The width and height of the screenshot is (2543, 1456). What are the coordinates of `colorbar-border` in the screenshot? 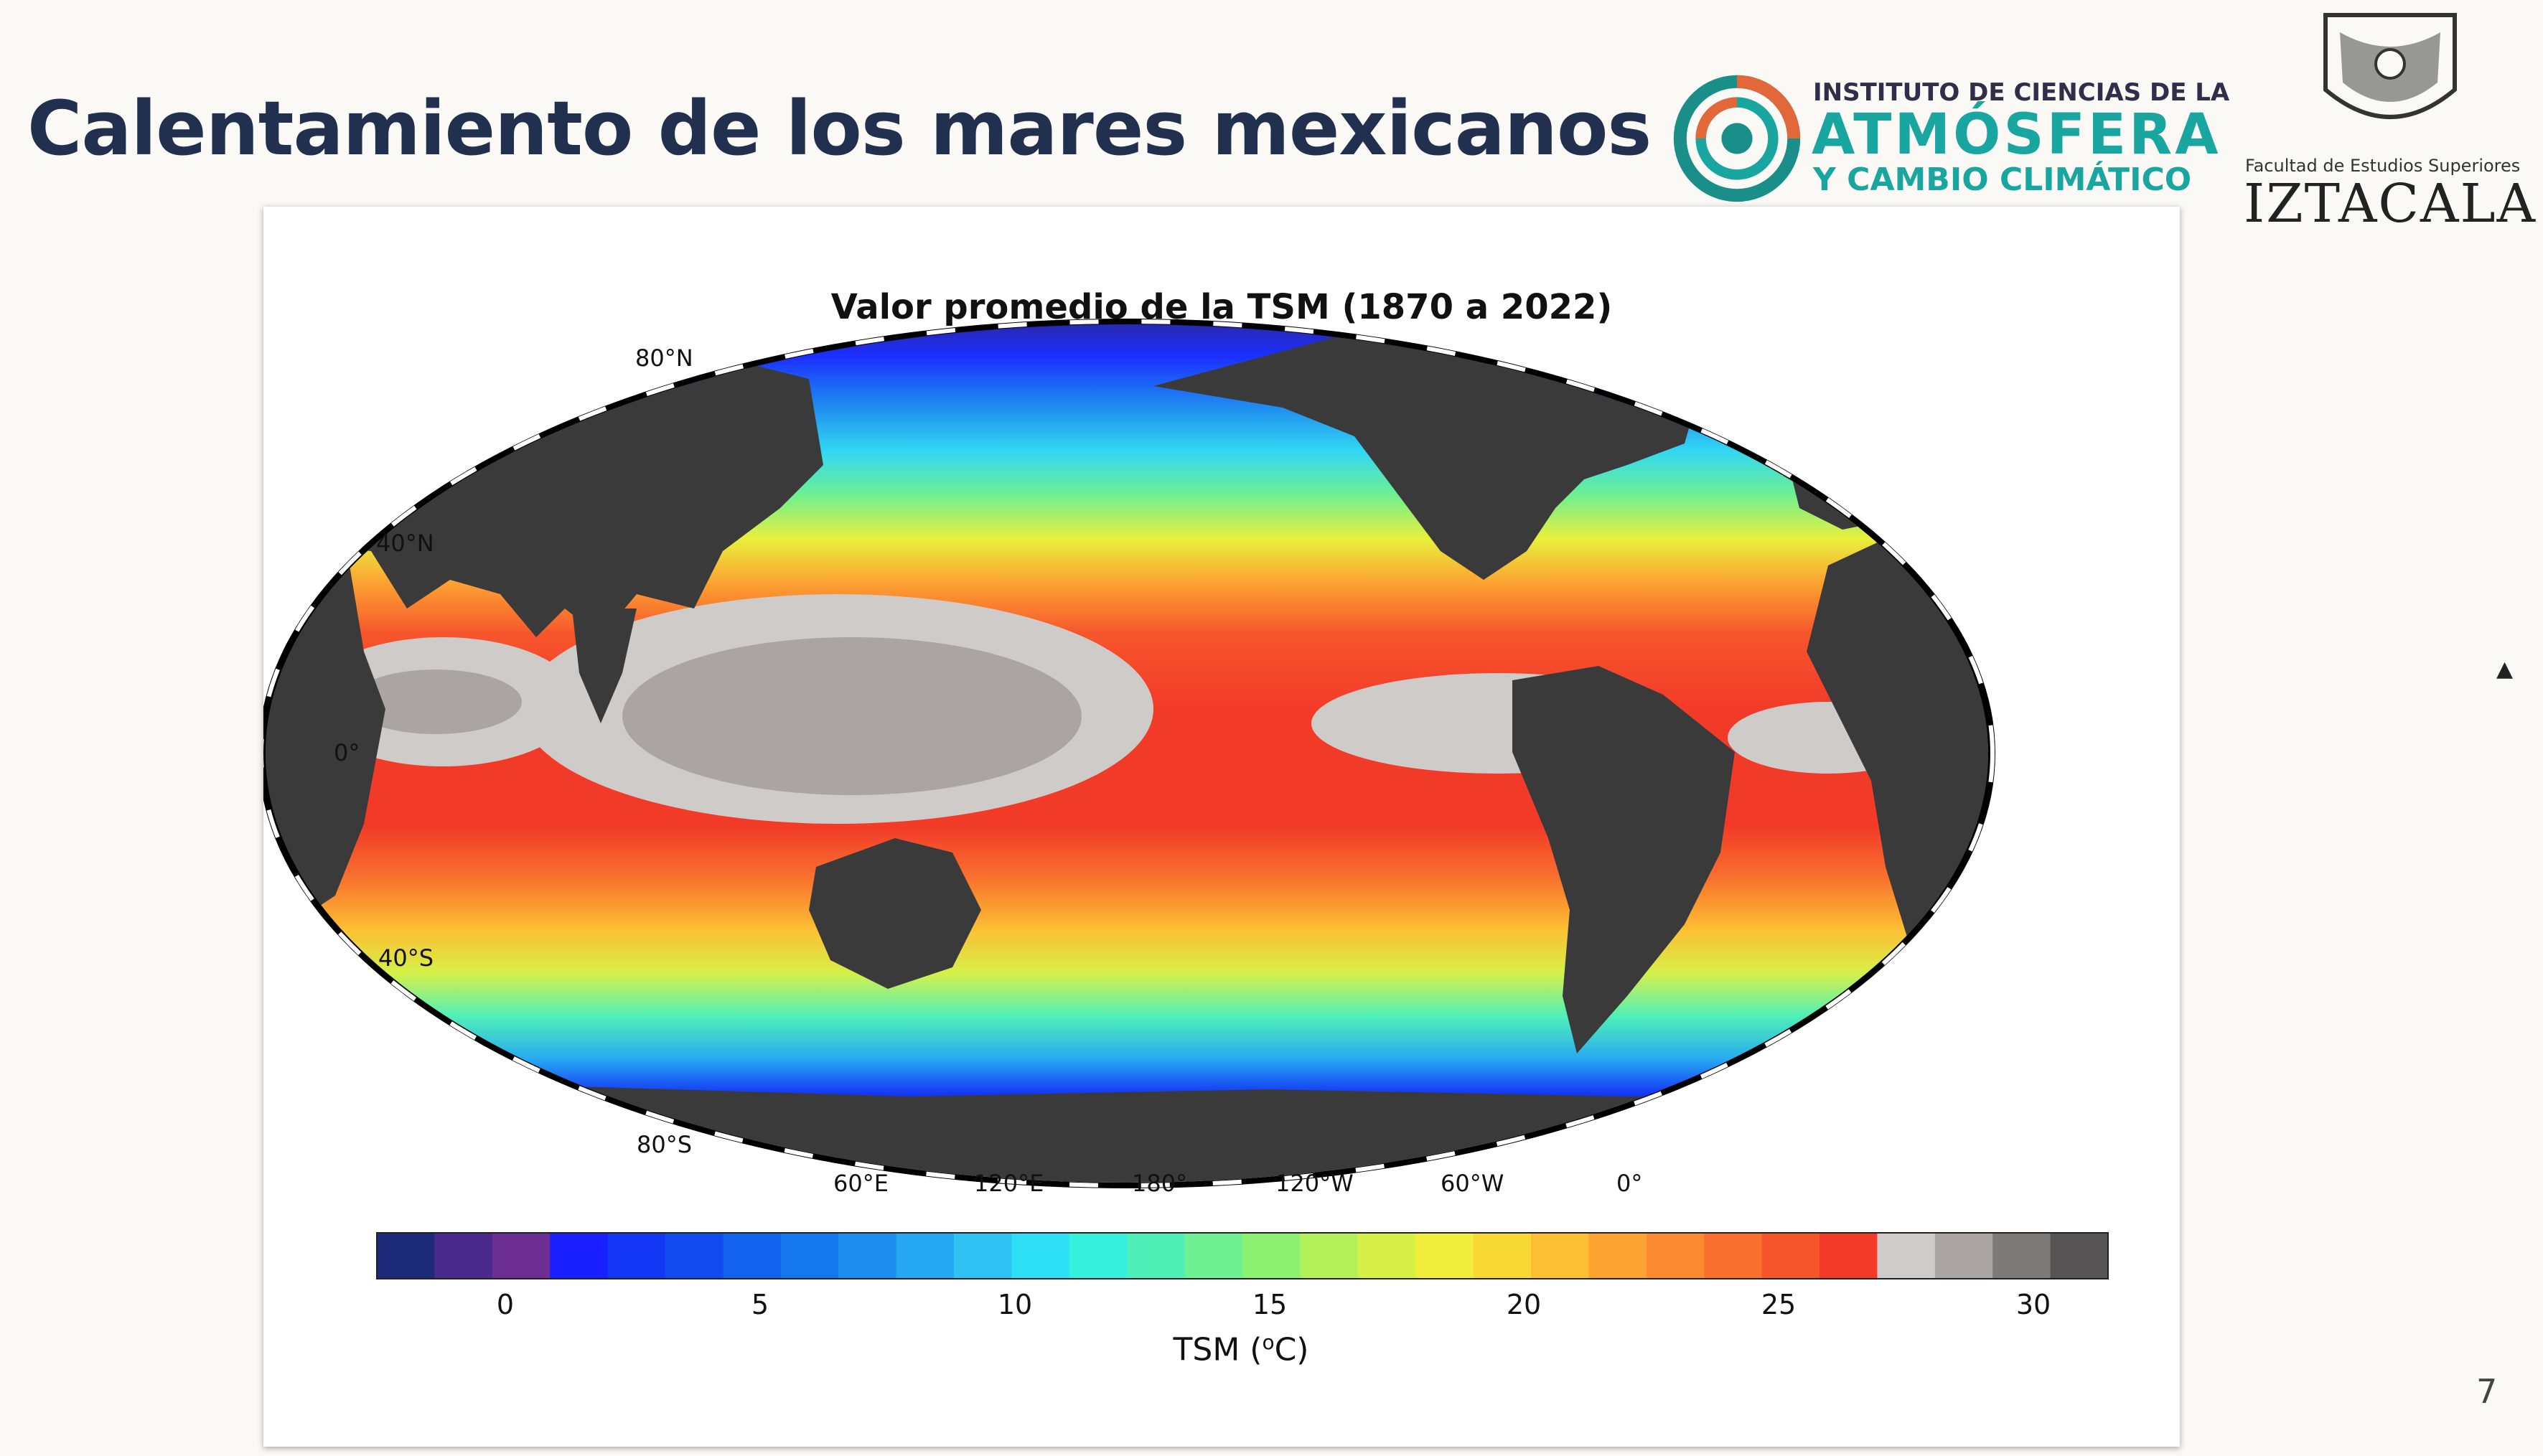 It's located at (1243, 1255).